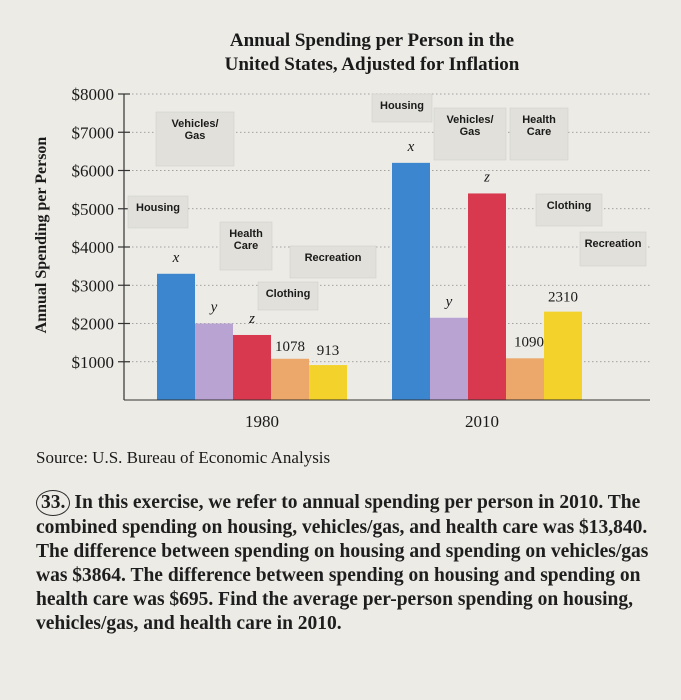 This screenshot has height=700, width=681. Describe the element at coordinates (411, 281) in the screenshot. I see `bar-2010-housing` at that location.